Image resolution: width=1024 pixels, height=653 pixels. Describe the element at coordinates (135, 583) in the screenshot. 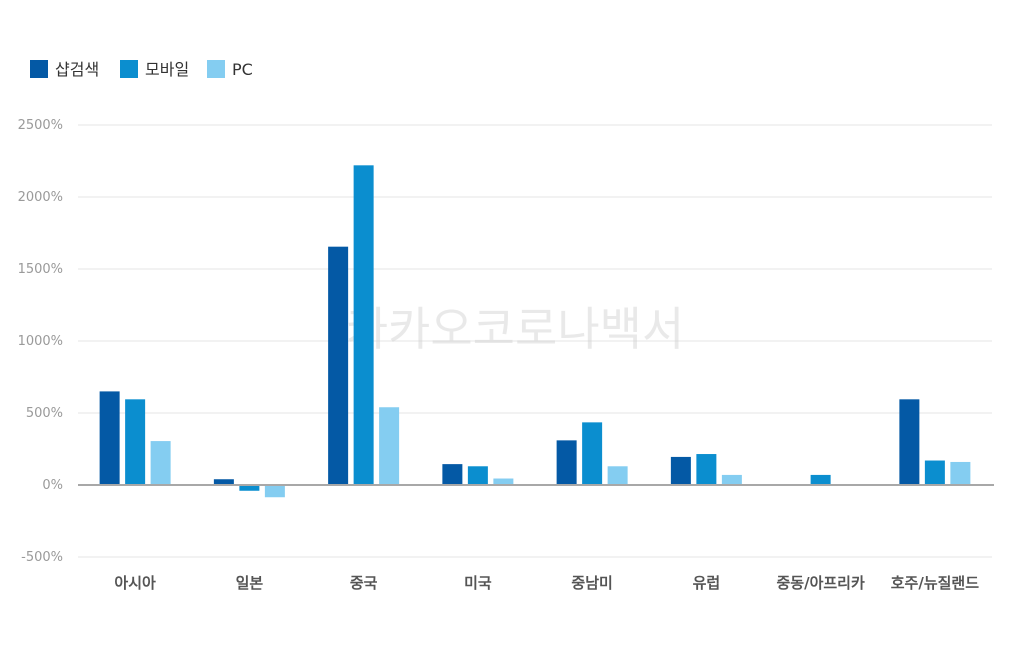

I see `x-category-label: 아시아` at that location.